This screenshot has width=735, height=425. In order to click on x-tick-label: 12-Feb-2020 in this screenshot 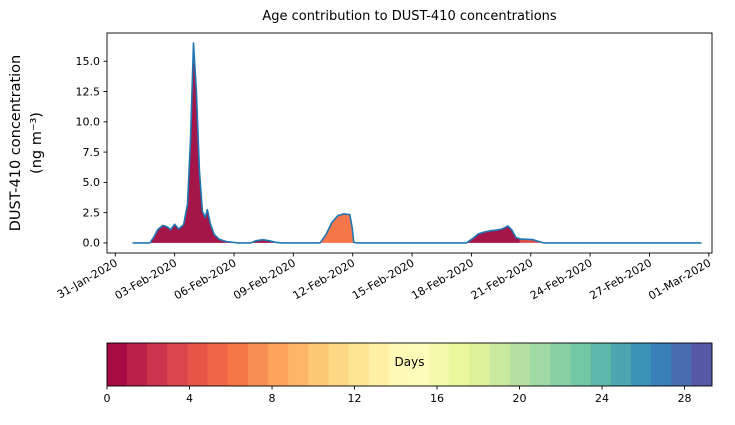, I will do `click(324, 279)`.